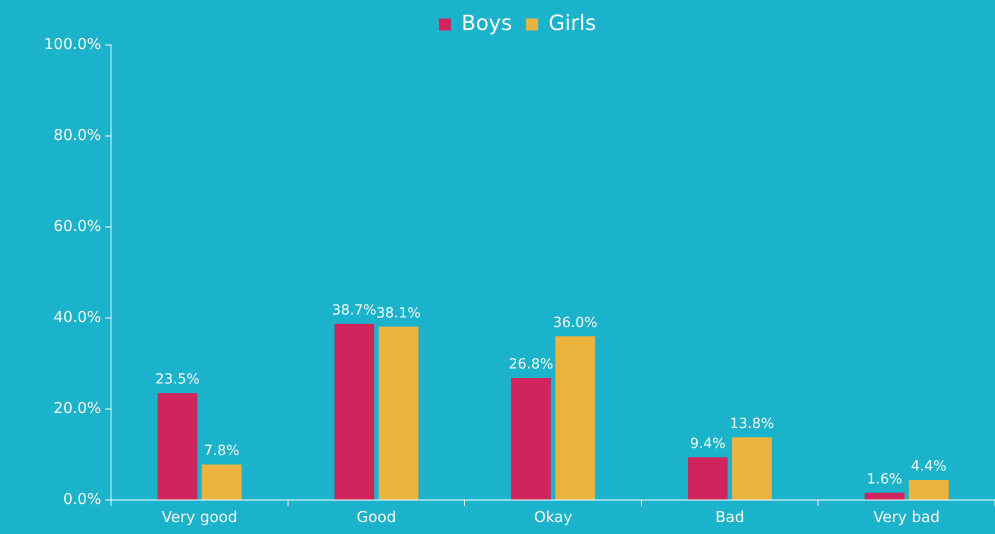 This screenshot has width=995, height=534. I want to click on x-tick-label: Very bad, so click(906, 517).